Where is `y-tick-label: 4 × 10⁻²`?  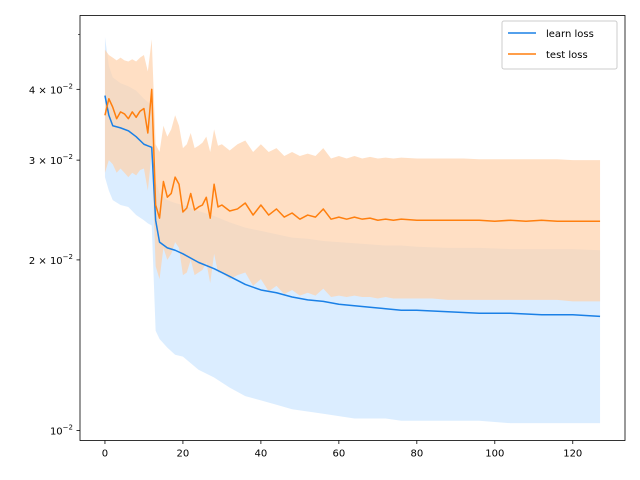
y-tick-label: 4 × 10⁻² is located at coordinates (51, 89).